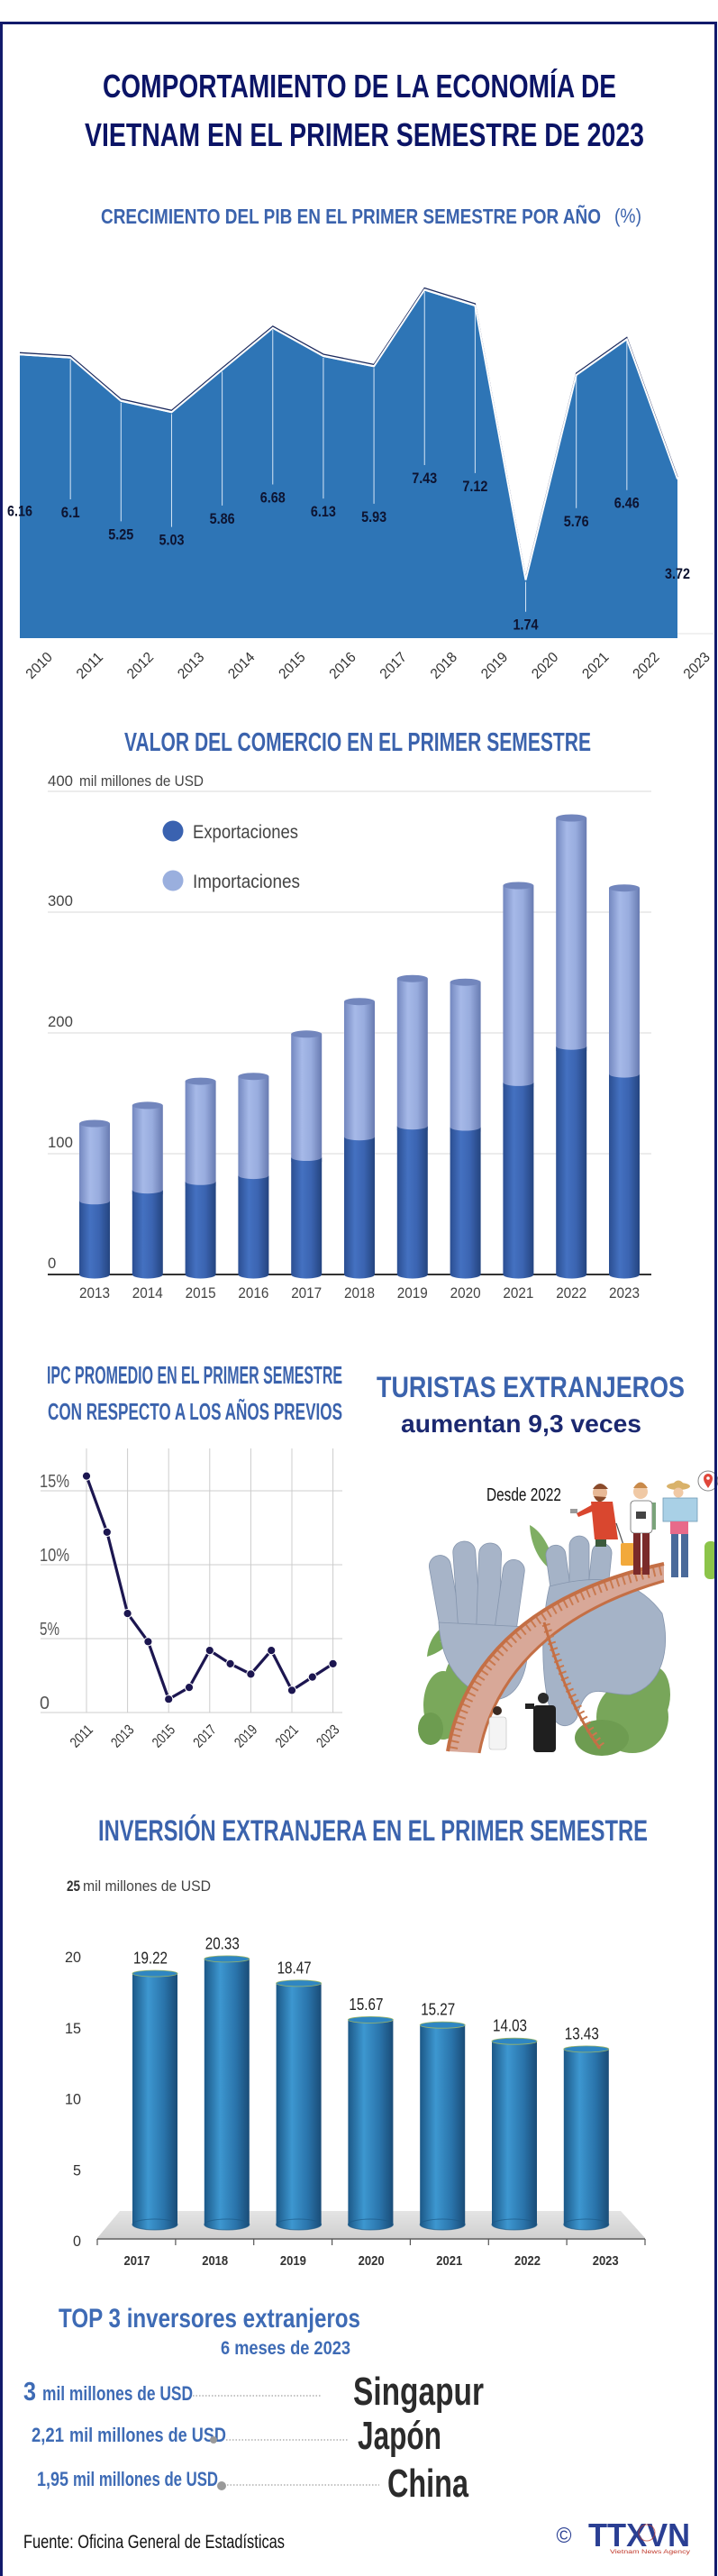 This screenshot has width=718, height=2576. I want to click on fdi-bar-2023, so click(586, 2138).